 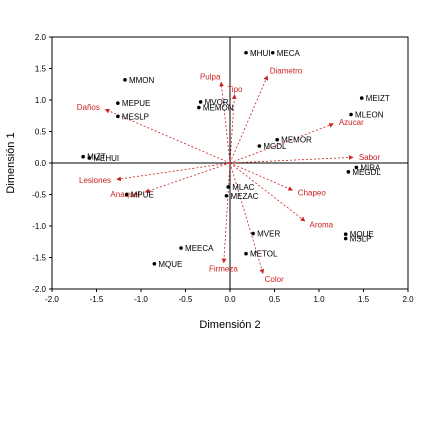 I want to click on point-label: MIRA, so click(x=370, y=167).